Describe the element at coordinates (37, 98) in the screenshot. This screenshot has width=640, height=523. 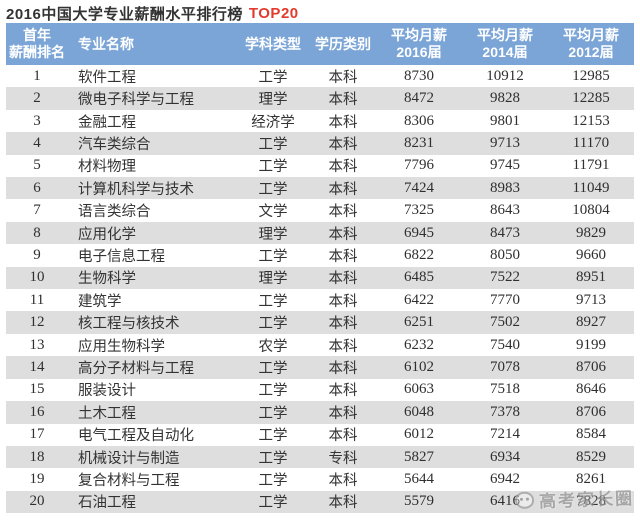
I see `rank-cell: 2` at that location.